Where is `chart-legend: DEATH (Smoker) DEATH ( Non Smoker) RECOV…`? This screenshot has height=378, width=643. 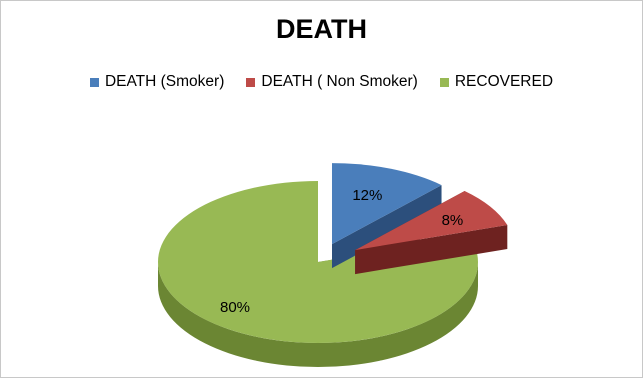 chart-legend: DEATH (Smoker) DEATH ( Non Smoker) RECOV… is located at coordinates (321, 82).